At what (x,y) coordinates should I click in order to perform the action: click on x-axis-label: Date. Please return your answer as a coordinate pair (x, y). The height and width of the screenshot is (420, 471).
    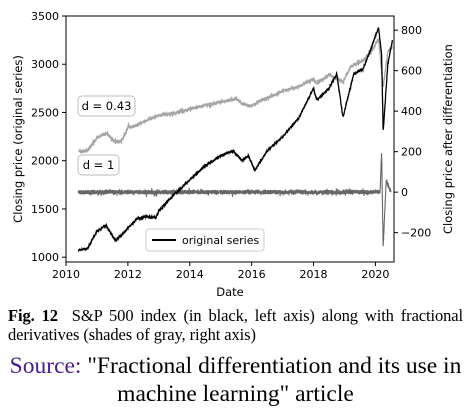
    Looking at the image, I should click on (230, 292).